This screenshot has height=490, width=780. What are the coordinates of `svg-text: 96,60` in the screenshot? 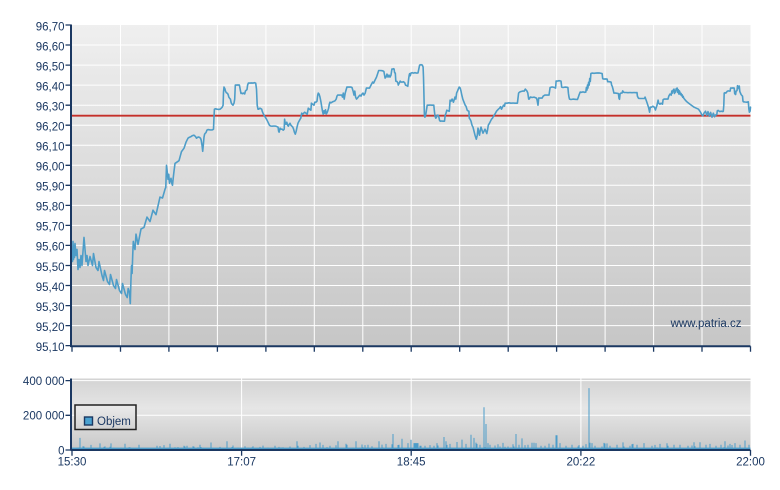 It's located at (50, 47).